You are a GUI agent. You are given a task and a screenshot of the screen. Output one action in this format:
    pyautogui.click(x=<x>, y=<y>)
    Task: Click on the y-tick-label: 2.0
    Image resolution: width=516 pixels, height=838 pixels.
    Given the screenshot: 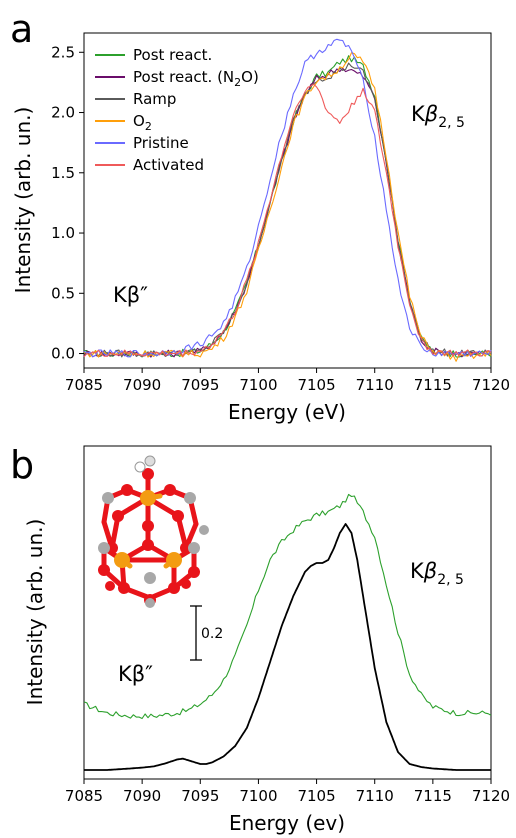 What is the action you would take?
    pyautogui.click(x=63, y=113)
    